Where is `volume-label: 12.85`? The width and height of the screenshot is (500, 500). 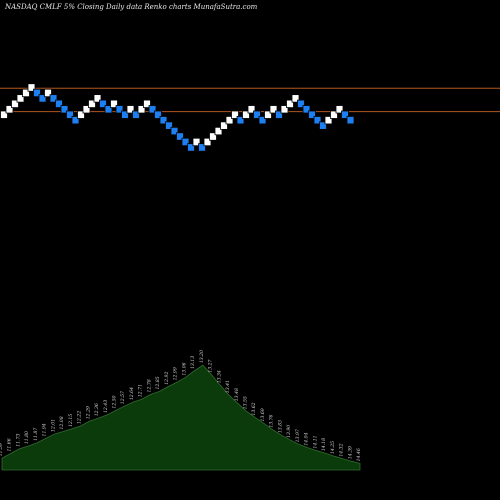 volume-label: 12.85 is located at coordinates (158, 382).